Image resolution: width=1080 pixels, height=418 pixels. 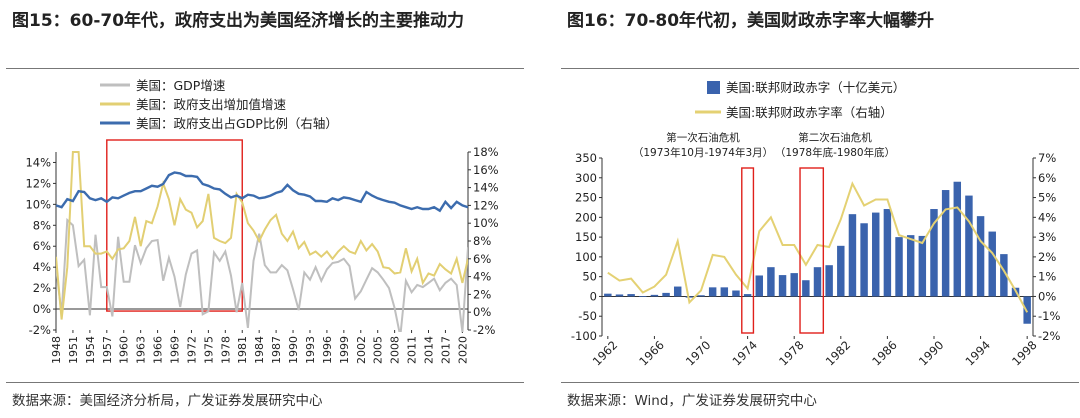 I want to click on right-y-tick-label: -1%, so click(x=1049, y=316).